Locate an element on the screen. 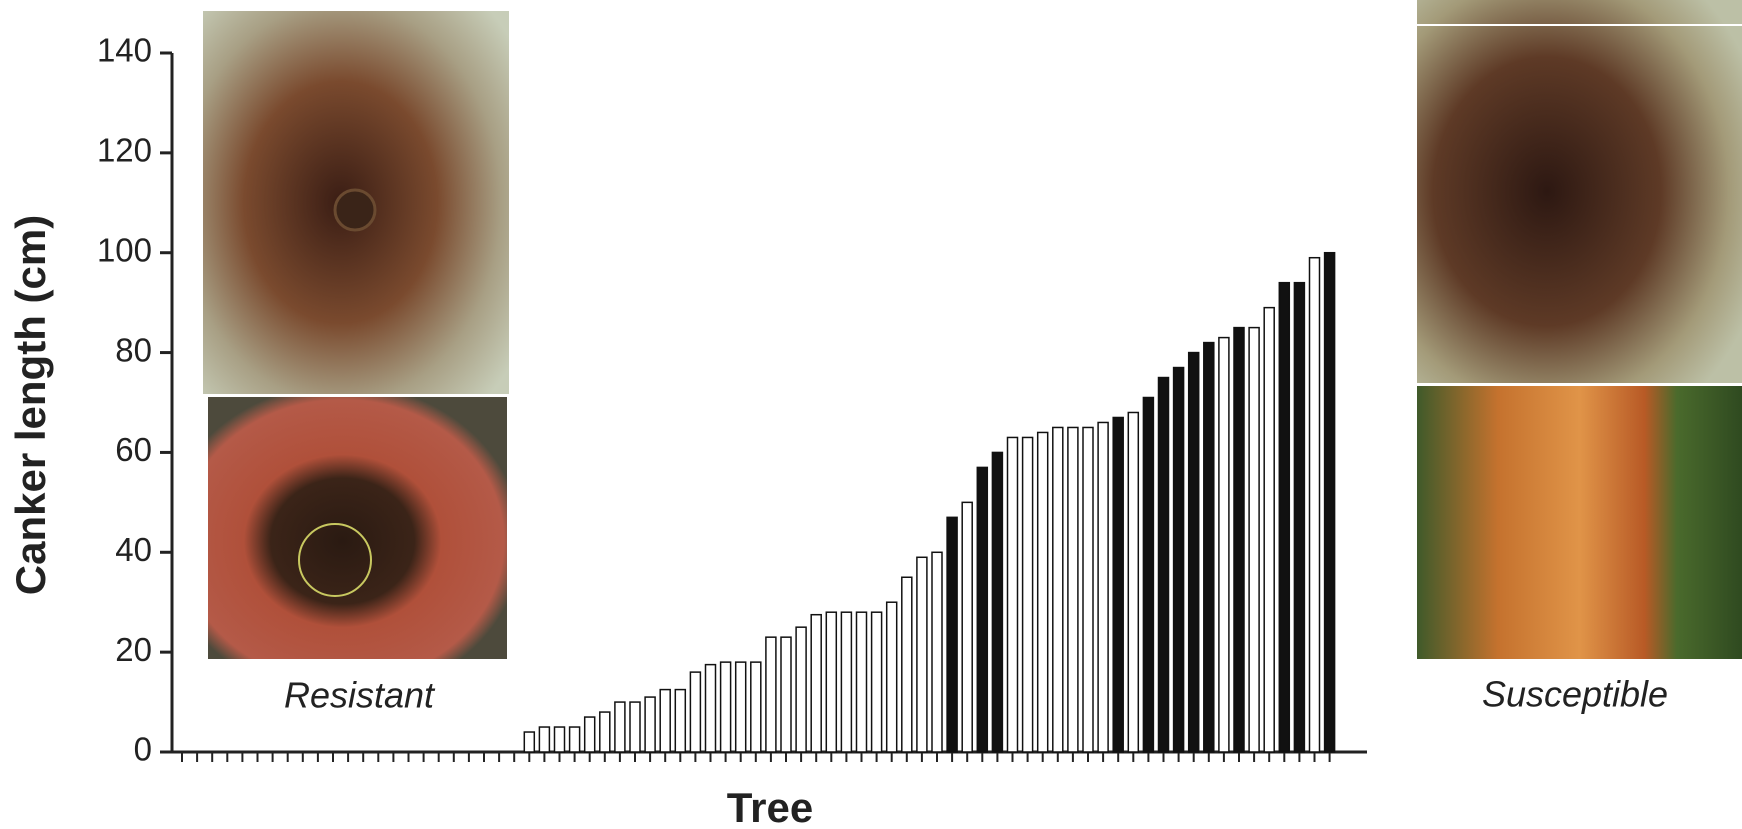 The height and width of the screenshot is (829, 1742). annotation: Susceptible is located at coordinates (1575, 694).